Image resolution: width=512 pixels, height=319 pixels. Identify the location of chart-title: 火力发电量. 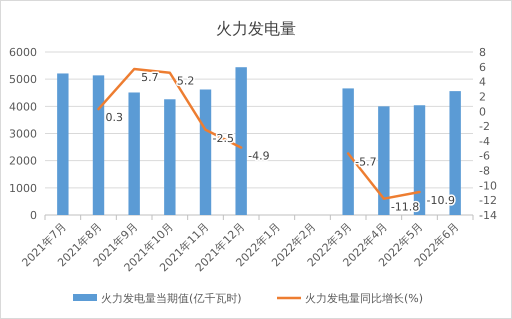
(256, 28).